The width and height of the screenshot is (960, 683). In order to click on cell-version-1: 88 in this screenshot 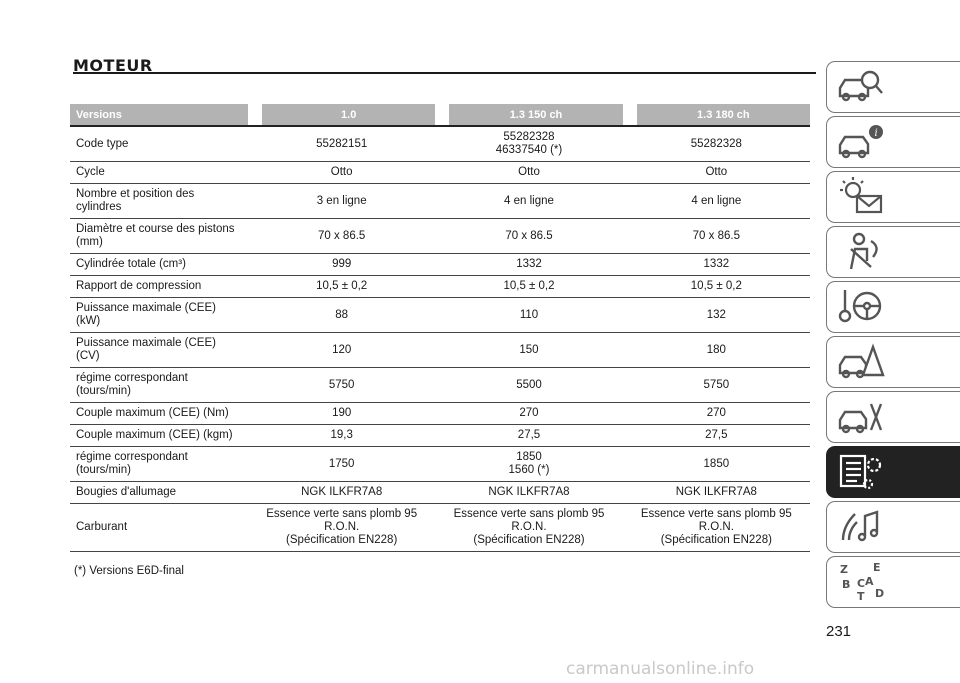, I will do `click(342, 314)`.